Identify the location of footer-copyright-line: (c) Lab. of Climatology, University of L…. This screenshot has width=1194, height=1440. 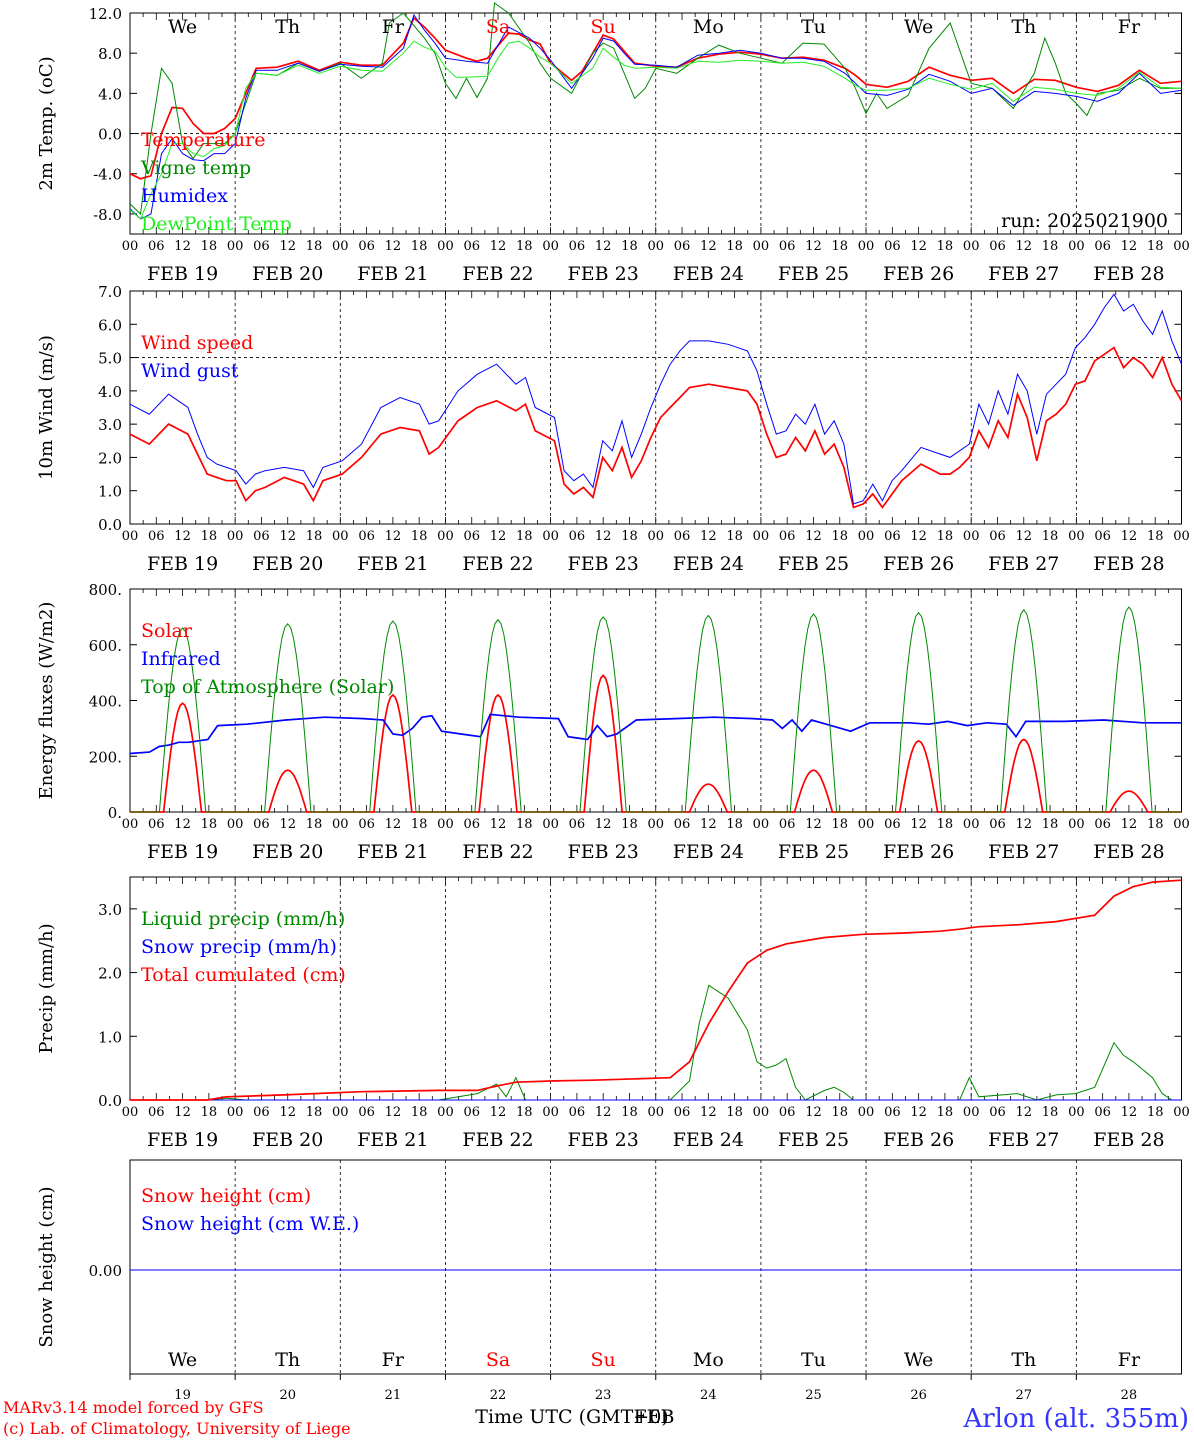
(177, 1428).